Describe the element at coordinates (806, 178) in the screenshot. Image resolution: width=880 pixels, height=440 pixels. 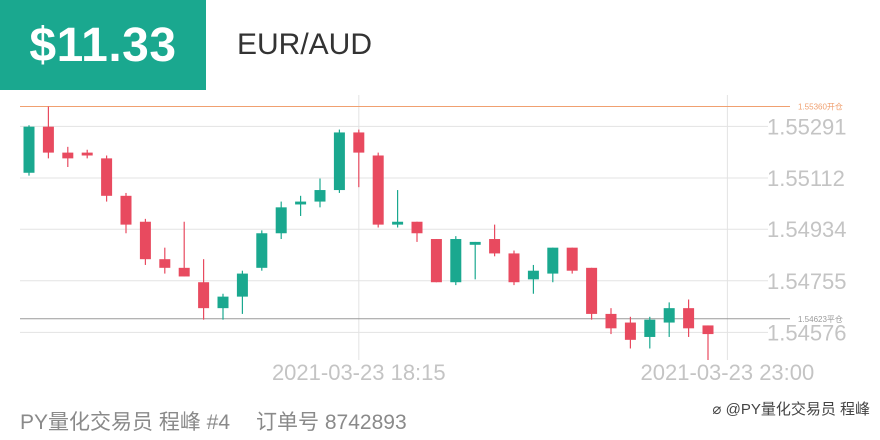
I see `y-tick-label: 1.55112` at that location.